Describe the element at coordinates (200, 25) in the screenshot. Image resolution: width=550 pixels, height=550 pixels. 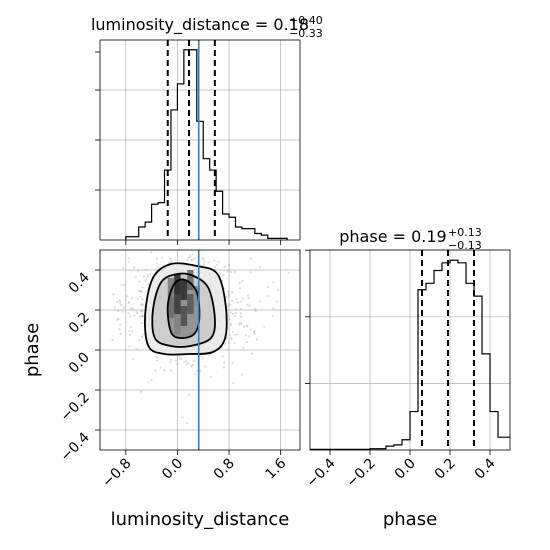
I see `luminosity-distance-title: luminosity_distance = 0.18` at that location.